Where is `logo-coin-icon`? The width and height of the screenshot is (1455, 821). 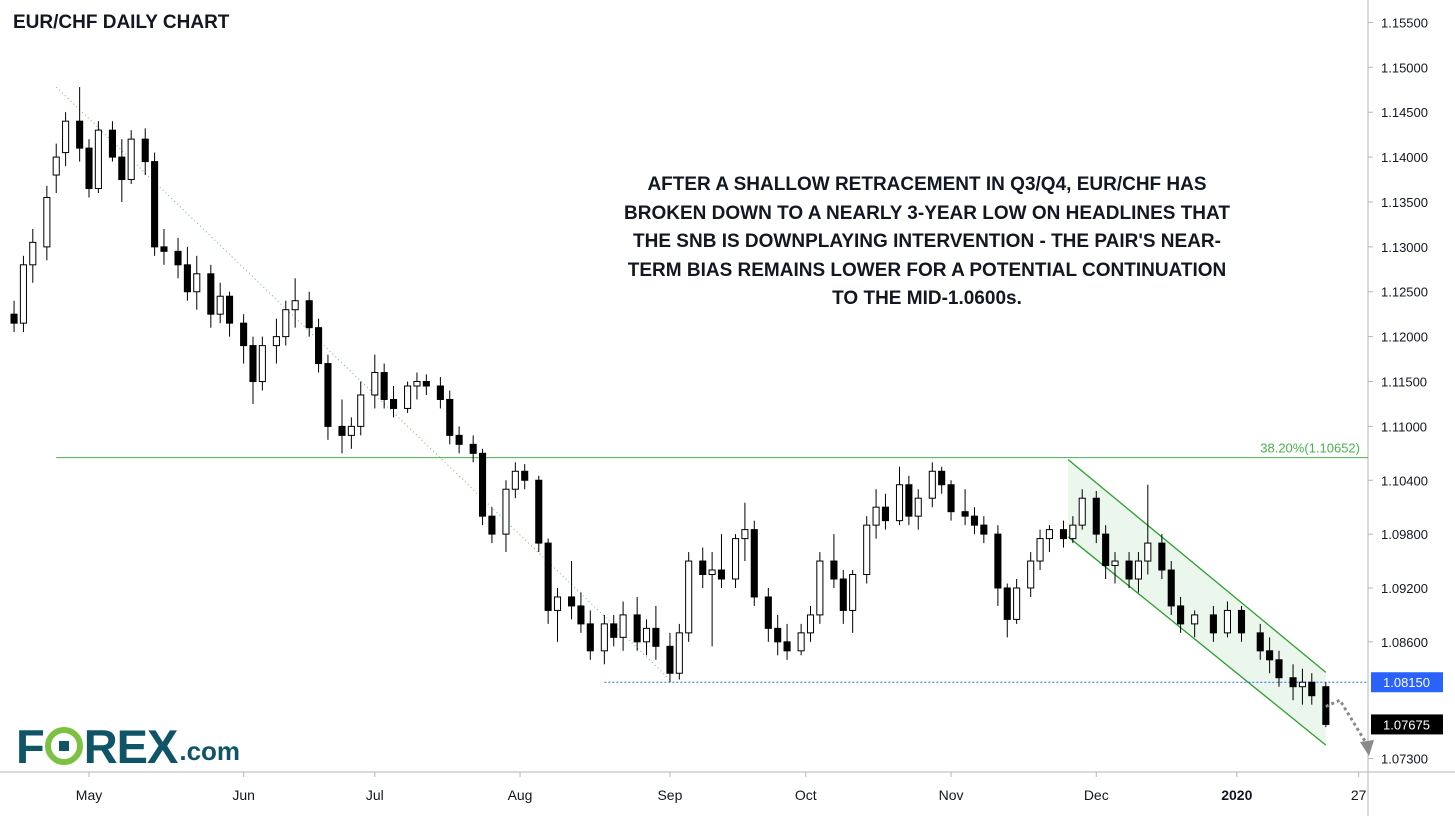 logo-coin-icon is located at coordinates (63, 746).